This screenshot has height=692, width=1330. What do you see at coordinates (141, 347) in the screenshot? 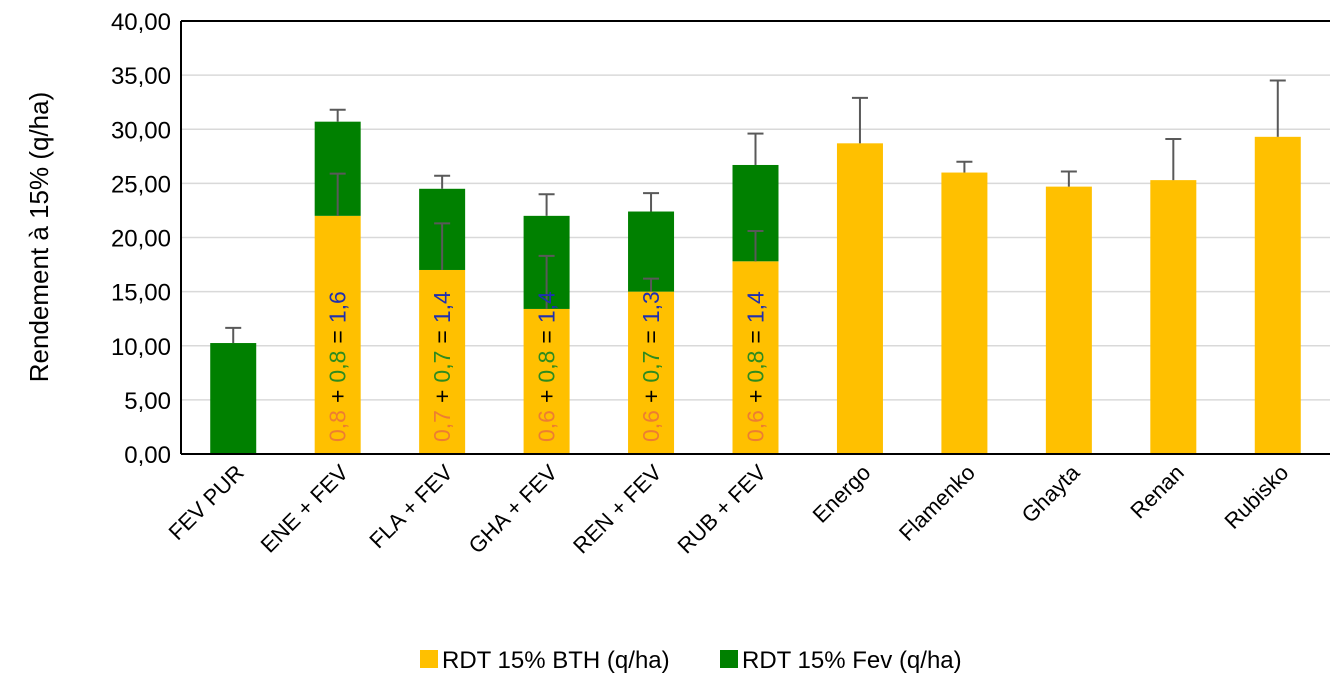
I see `y-tick-label: 10,00` at bounding box center [141, 347].